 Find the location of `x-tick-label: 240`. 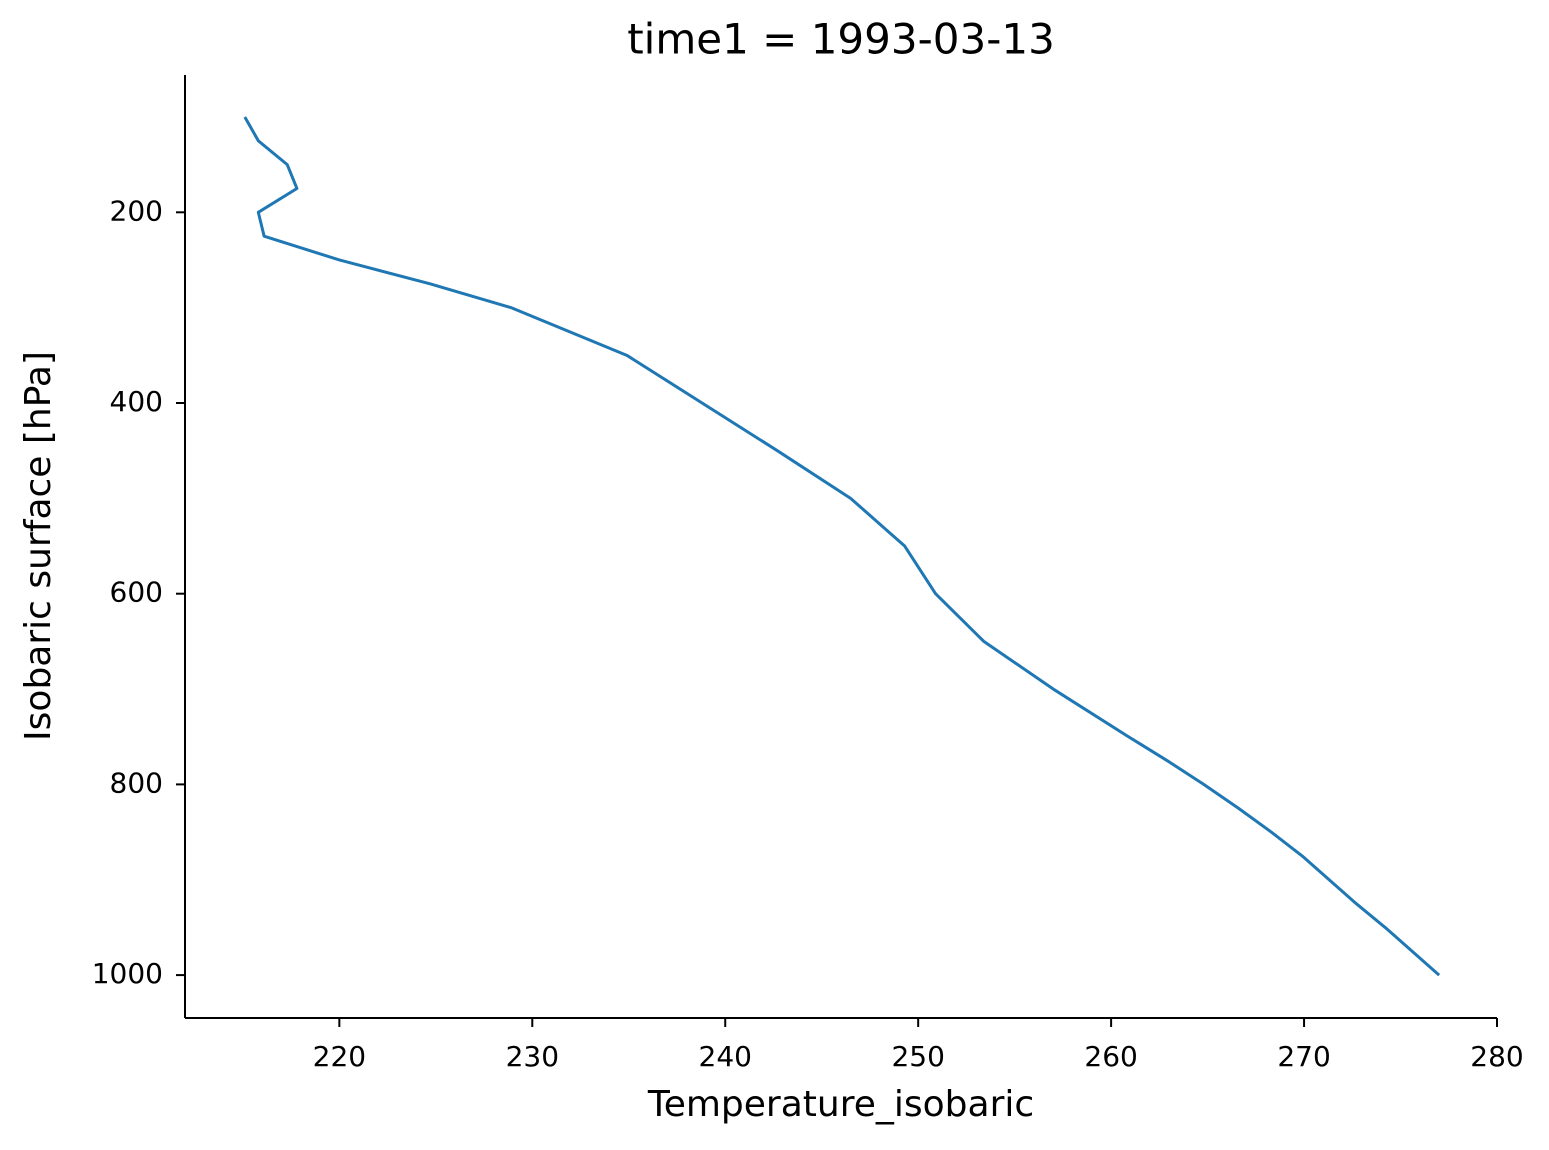

x-tick-label: 240 is located at coordinates (725, 1056).